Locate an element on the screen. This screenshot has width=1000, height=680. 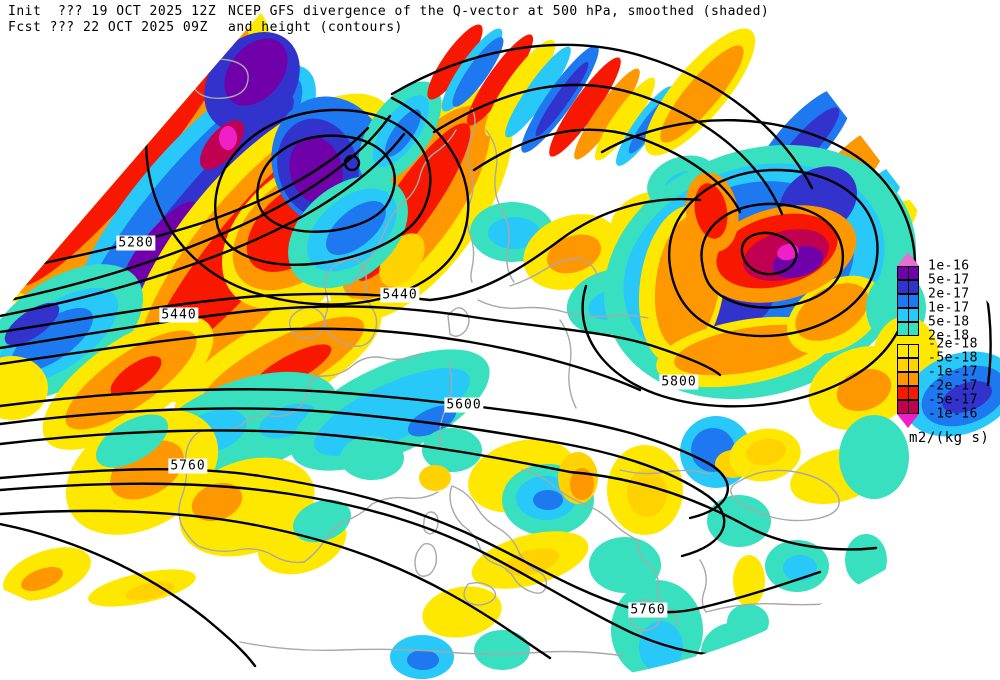
colorbar-tick-label: -2e-17 is located at coordinates (953, 386).